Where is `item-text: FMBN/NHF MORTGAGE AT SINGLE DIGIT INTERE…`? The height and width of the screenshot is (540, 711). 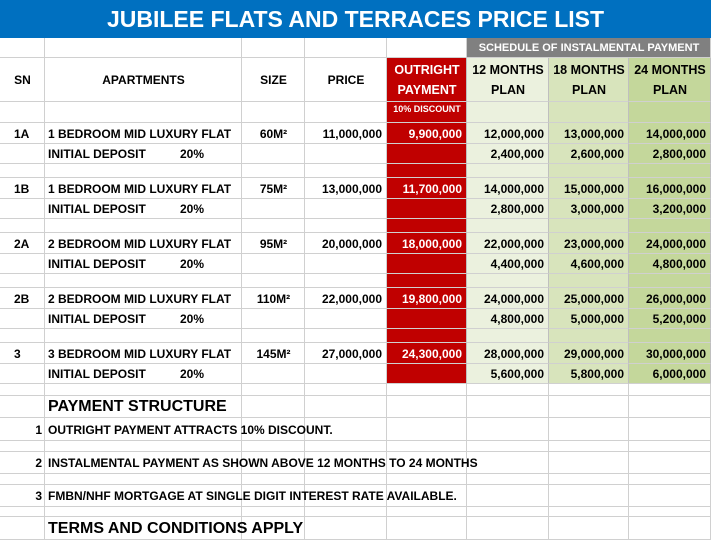
item-text: FMBN/NHF MORTGAGE AT SINGLE DIGIT INTERE… is located at coordinates (252, 496).